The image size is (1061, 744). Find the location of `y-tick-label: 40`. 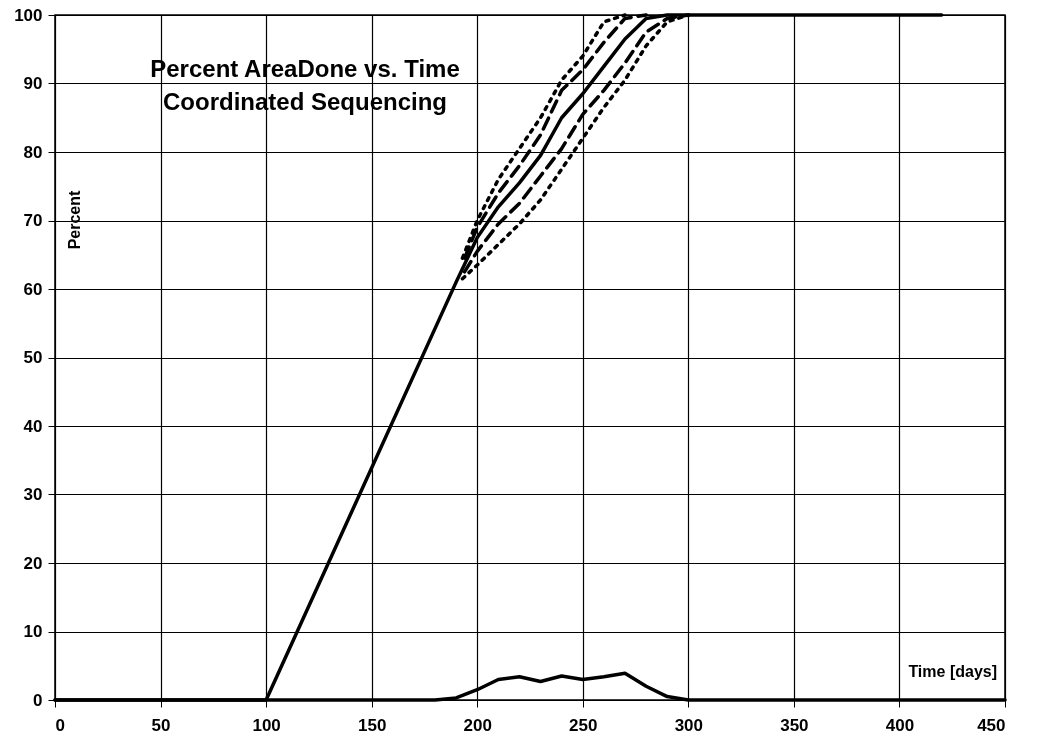

y-tick-label: 40 is located at coordinates (33, 426).